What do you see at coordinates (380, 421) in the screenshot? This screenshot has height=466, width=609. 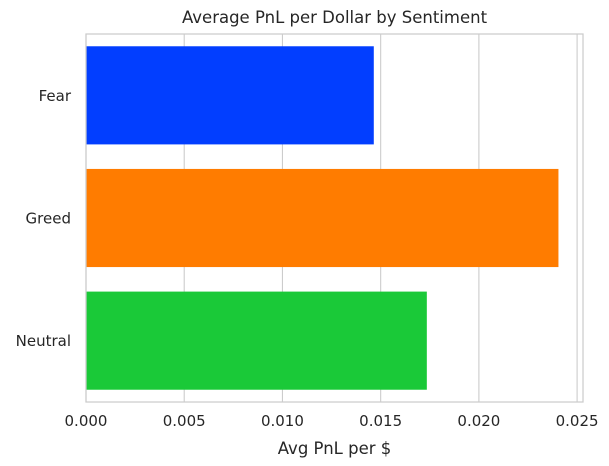 I see `x-tick-label: 0.015` at bounding box center [380, 421].